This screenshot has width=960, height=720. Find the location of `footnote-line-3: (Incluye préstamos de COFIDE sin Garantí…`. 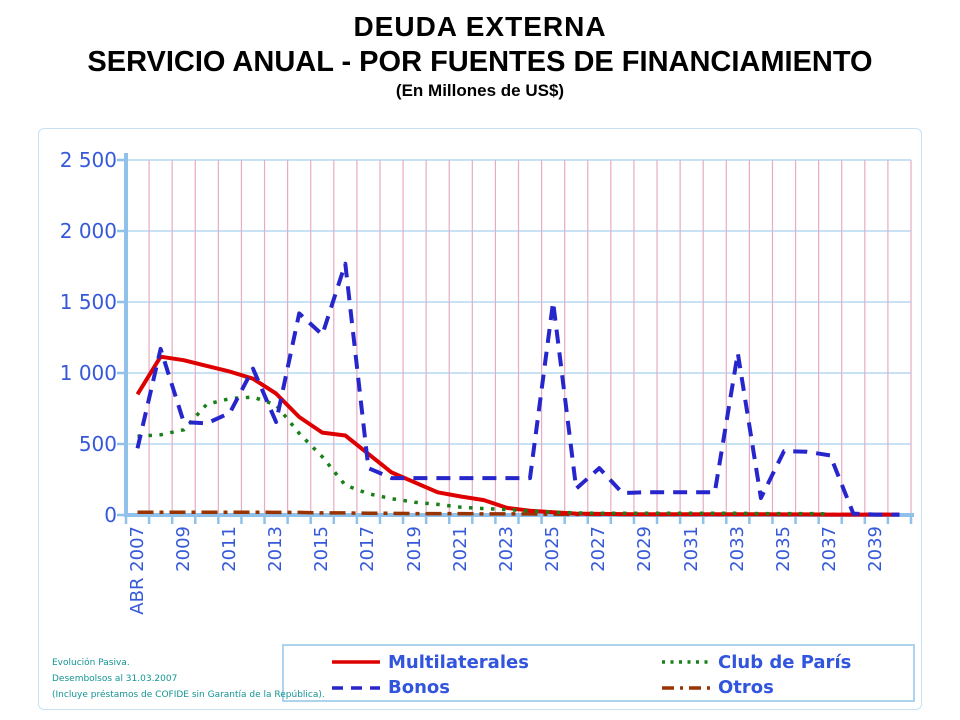

footnote-line-3: (Incluye préstamos de COFIDE sin Garantí… is located at coordinates (188, 695).